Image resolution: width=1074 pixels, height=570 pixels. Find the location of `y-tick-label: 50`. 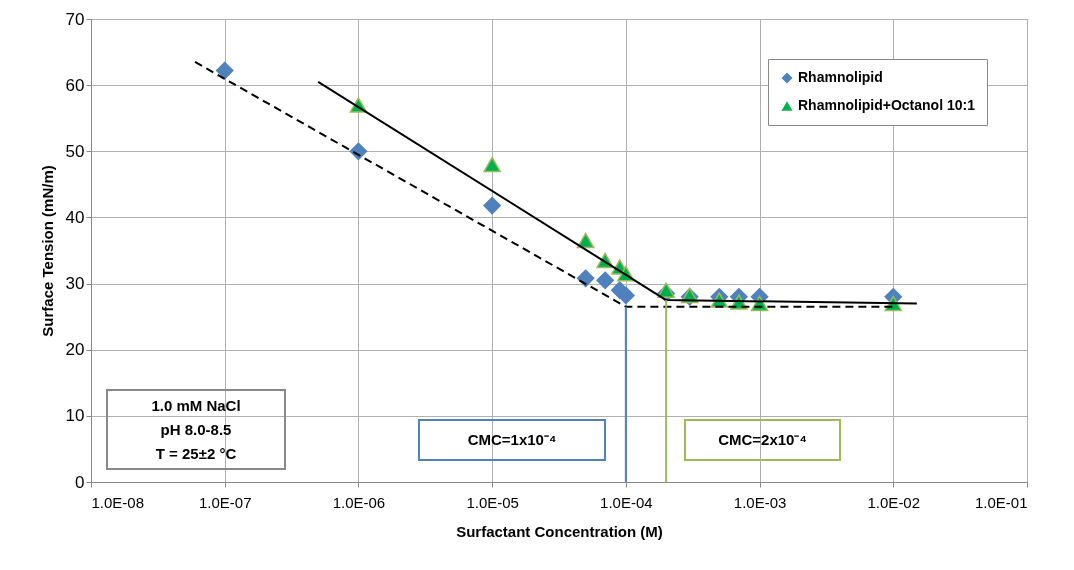

y-tick-label: 50 is located at coordinates (75, 151).